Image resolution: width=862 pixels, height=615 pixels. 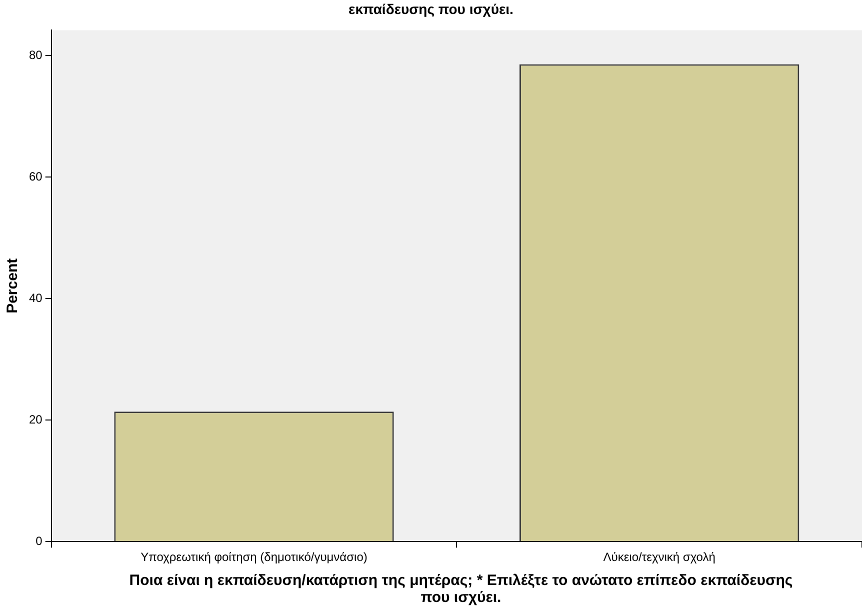 What do you see at coordinates (13, 286) in the screenshot?
I see `y-axis-title: Percent` at bounding box center [13, 286].